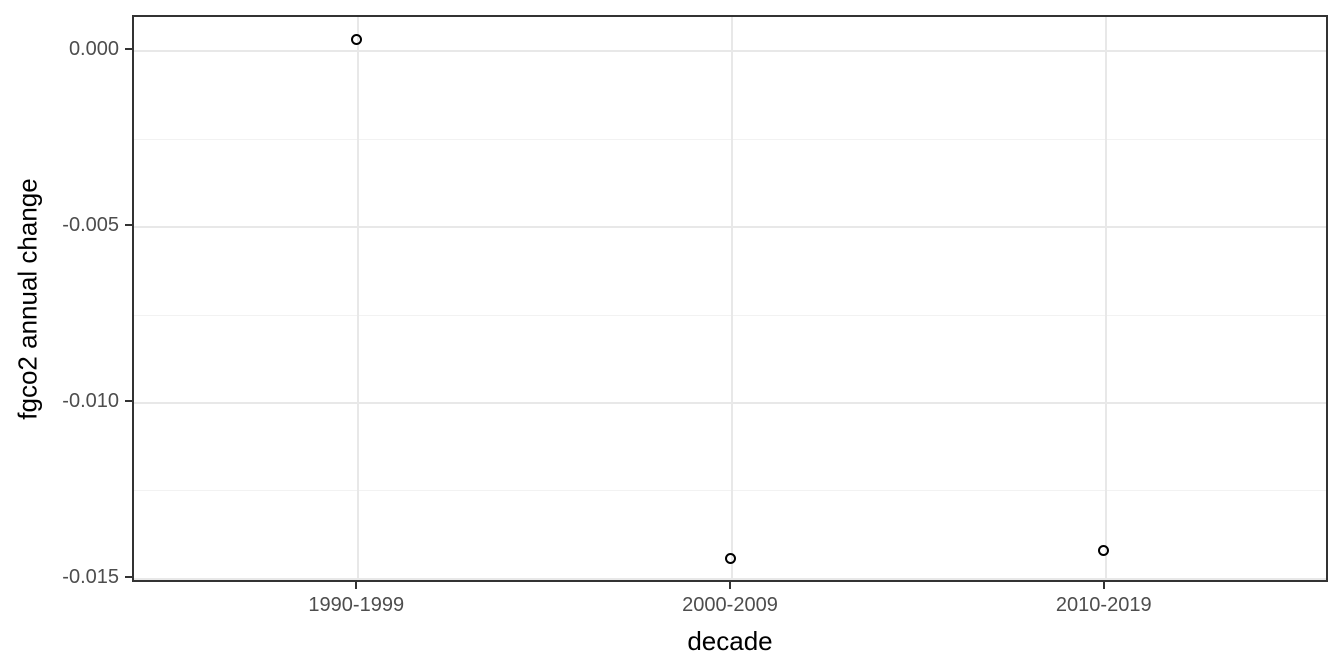 Image resolution: width=1344 pixels, height=672 pixels. What do you see at coordinates (730, 641) in the screenshot?
I see `x-axis-title: decade` at bounding box center [730, 641].